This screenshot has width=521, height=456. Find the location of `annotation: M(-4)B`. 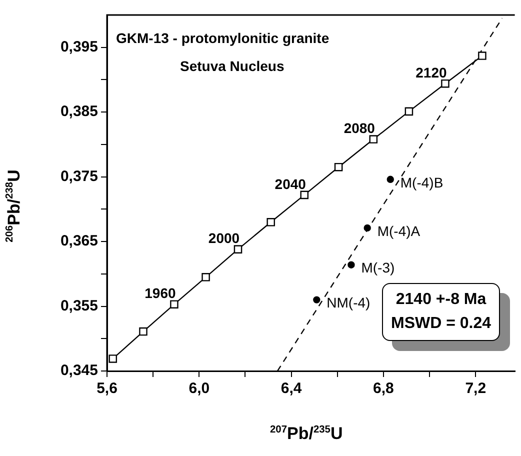

annotation: M(-4)B is located at coordinates (422, 182).